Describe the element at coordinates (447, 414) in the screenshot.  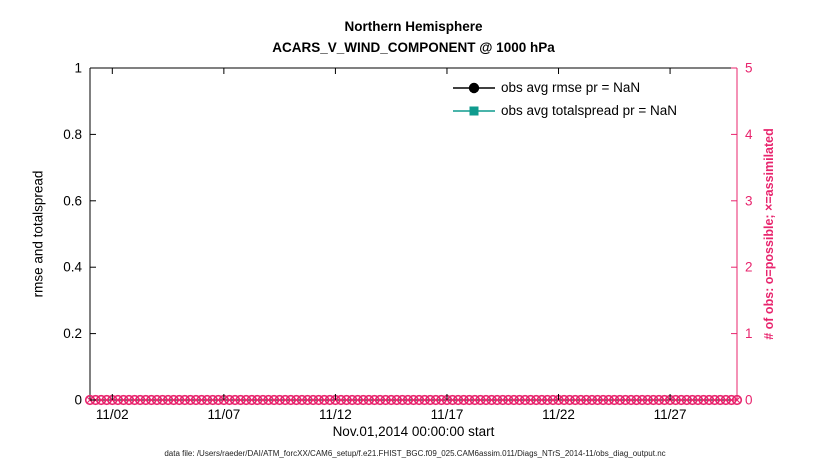
I see `x-tick-label: 11/17` at that location.